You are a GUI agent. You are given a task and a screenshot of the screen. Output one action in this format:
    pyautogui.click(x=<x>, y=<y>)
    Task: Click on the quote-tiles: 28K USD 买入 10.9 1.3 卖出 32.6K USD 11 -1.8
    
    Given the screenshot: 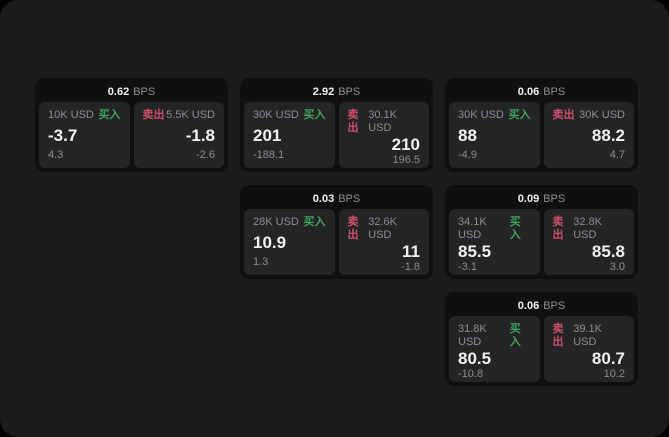 What is the action you would take?
    pyautogui.click(x=336, y=242)
    